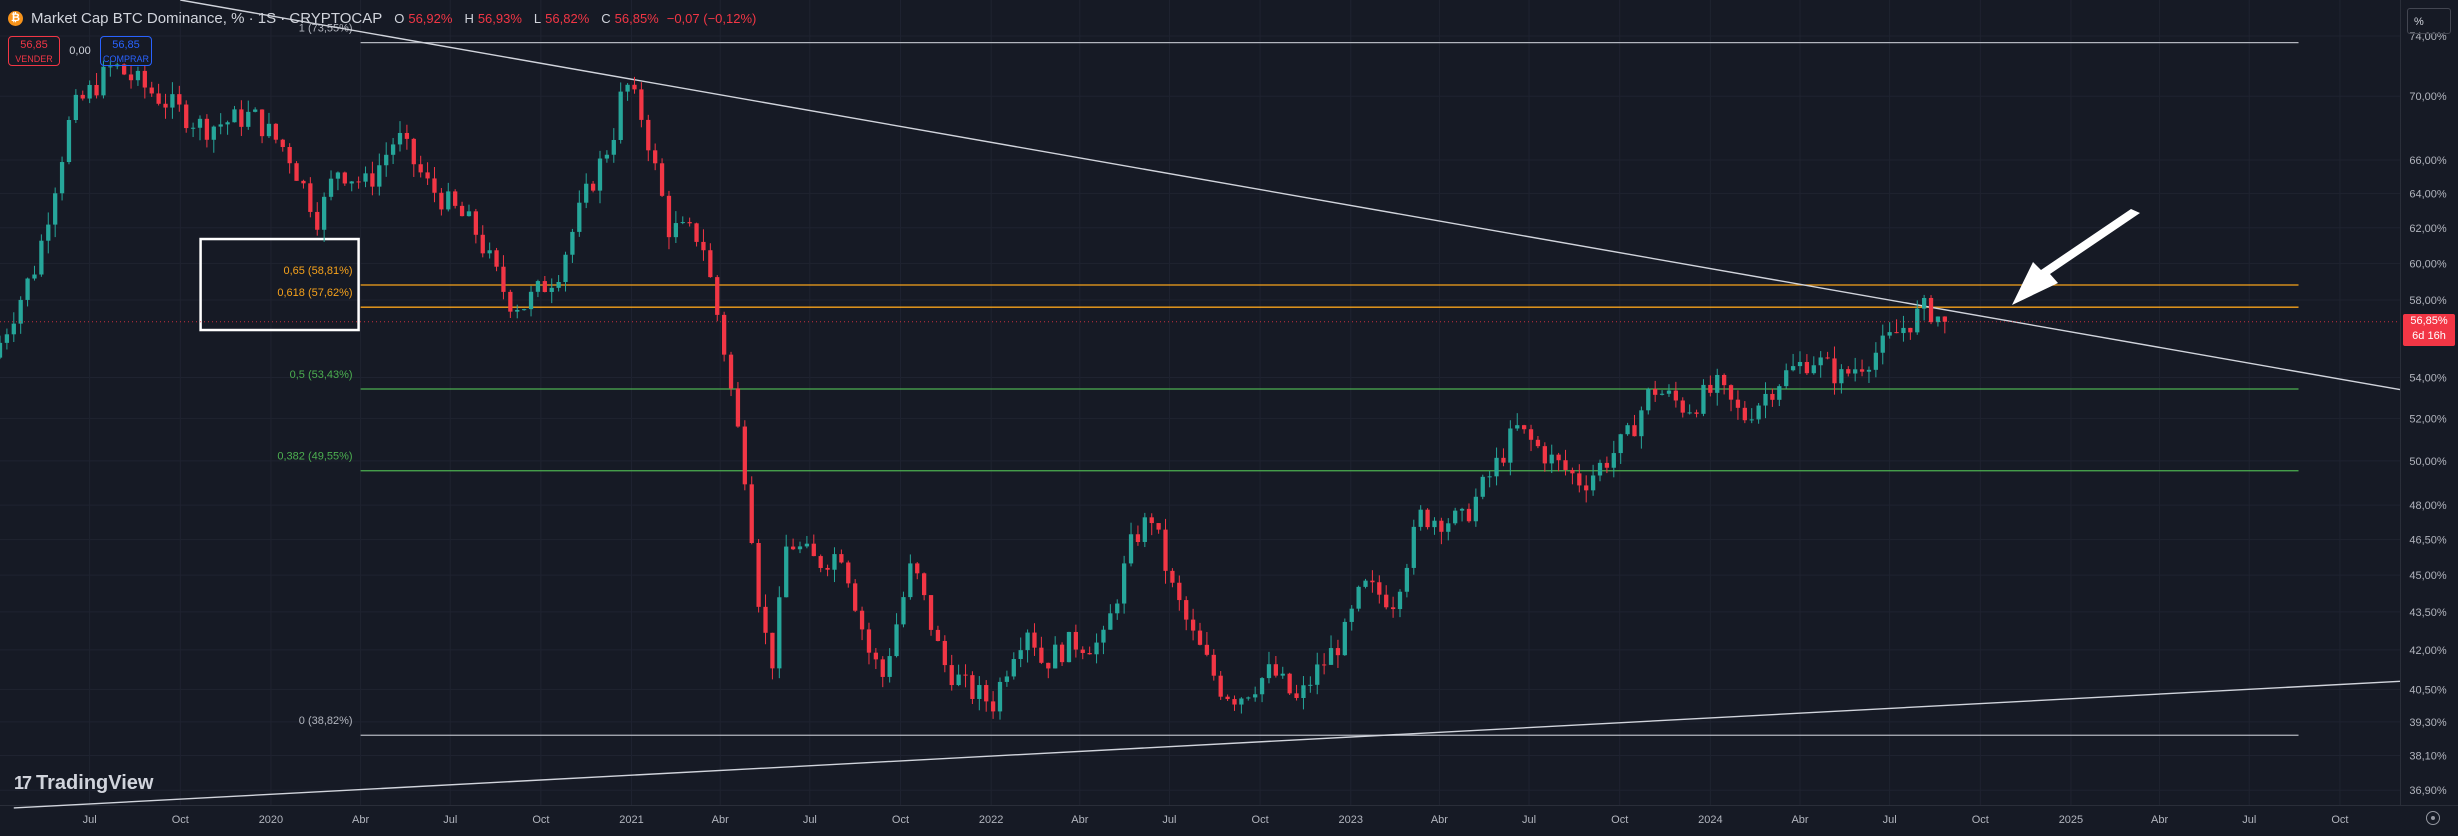 The width and height of the screenshot is (2458, 836). Describe the element at coordinates (2429, 320) in the screenshot. I see `last-price-value: 56,85%` at that location.